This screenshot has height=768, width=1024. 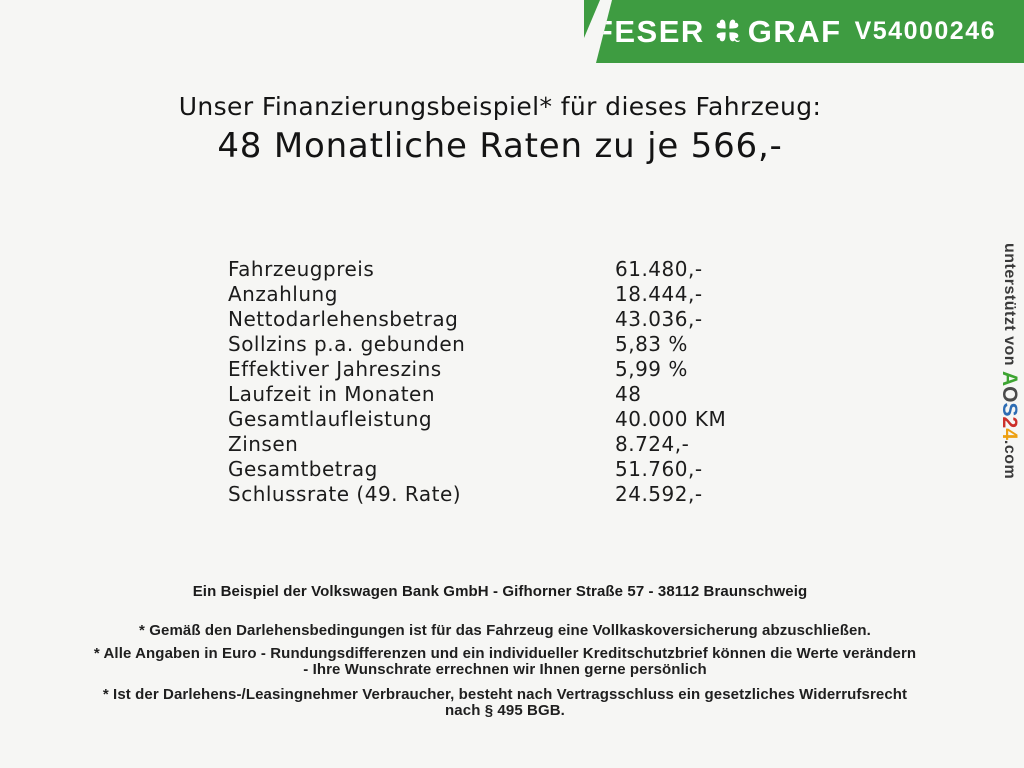 I want to click on table-row-value: 8.724,-, so click(x=652, y=444).